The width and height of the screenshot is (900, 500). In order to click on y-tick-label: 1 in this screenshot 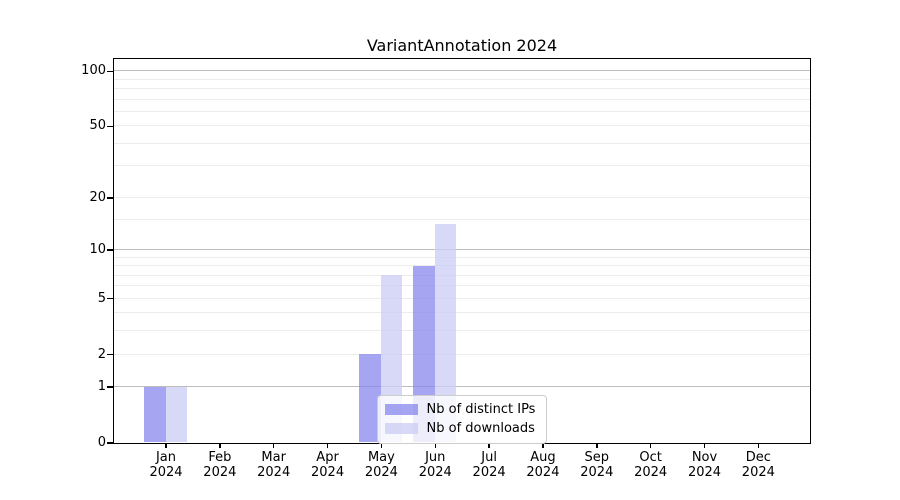, I will do `click(101, 387)`.